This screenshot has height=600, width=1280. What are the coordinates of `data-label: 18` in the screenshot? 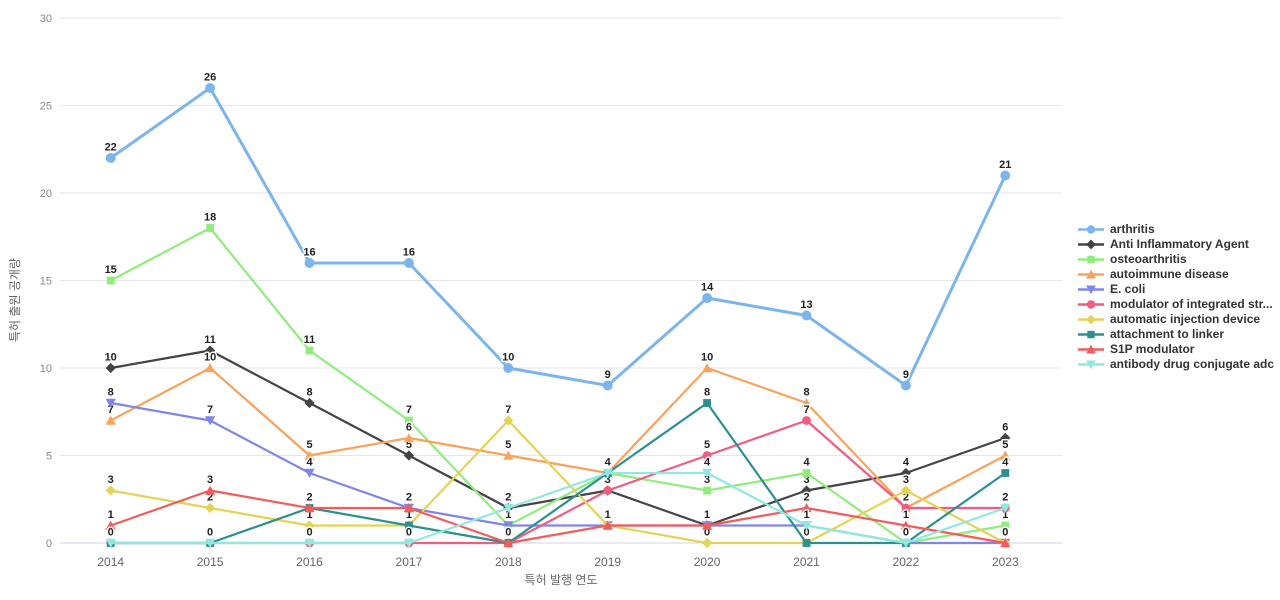 It's located at (210, 218).